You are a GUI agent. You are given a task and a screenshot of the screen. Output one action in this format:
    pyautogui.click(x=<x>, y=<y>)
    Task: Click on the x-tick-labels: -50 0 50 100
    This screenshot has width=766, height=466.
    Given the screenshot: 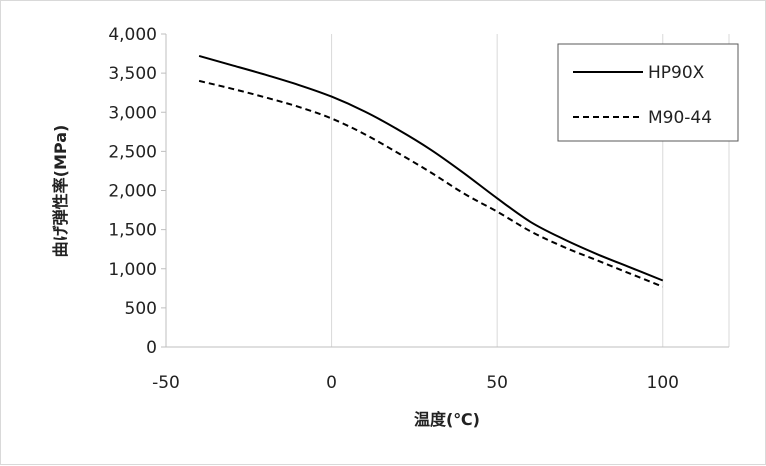 What is the action you would take?
    pyautogui.click(x=415, y=383)
    